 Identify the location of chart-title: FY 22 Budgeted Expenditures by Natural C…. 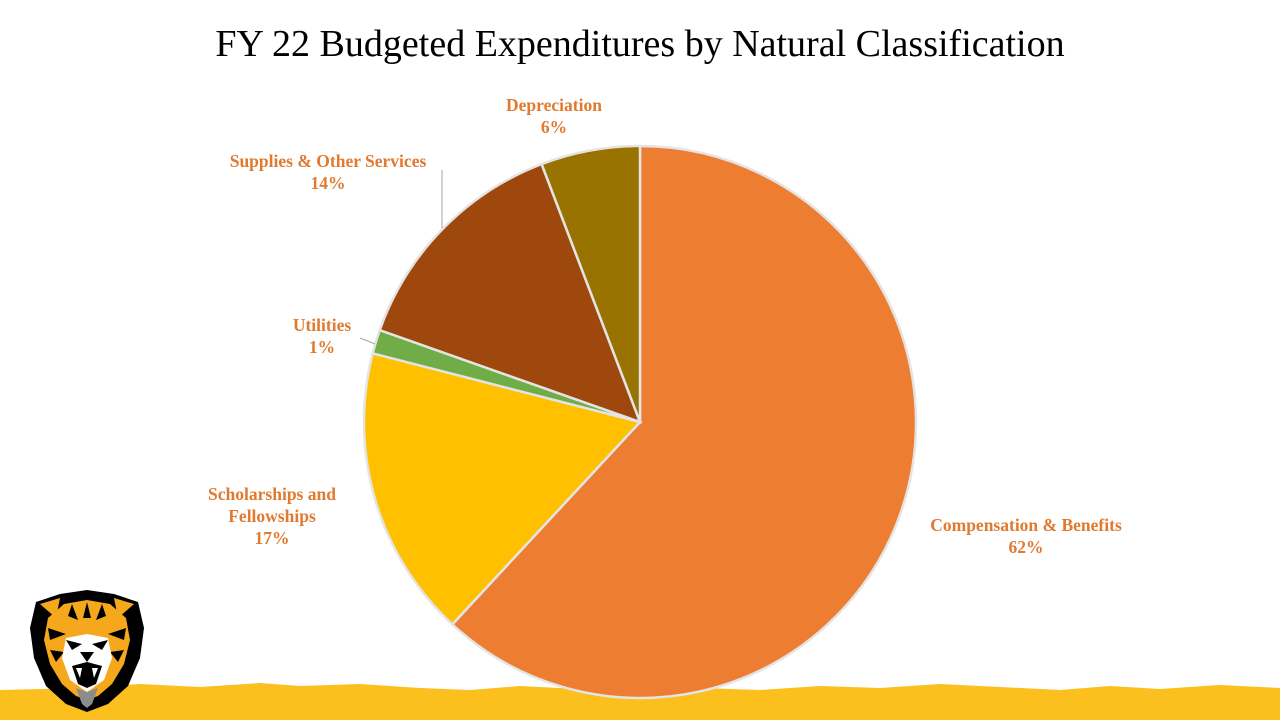
(640, 44).